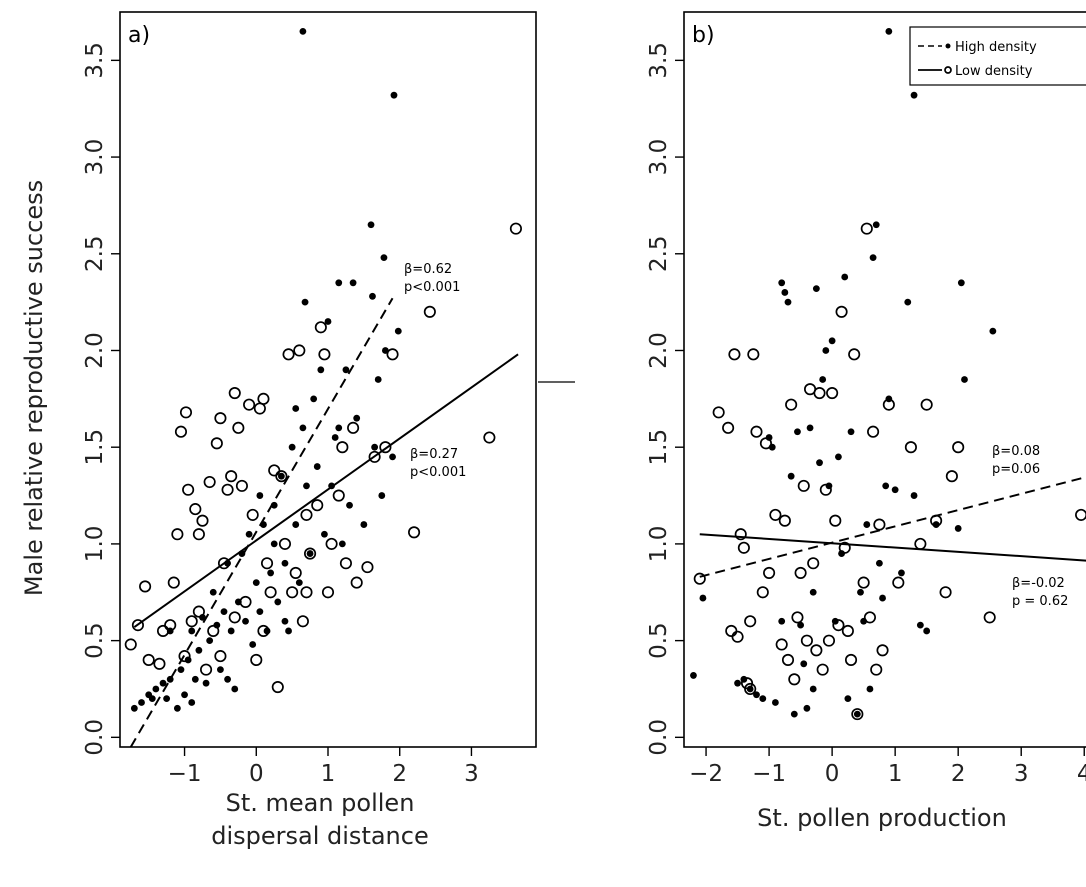  I want to click on fit-line-low-a, so click(326, 490).